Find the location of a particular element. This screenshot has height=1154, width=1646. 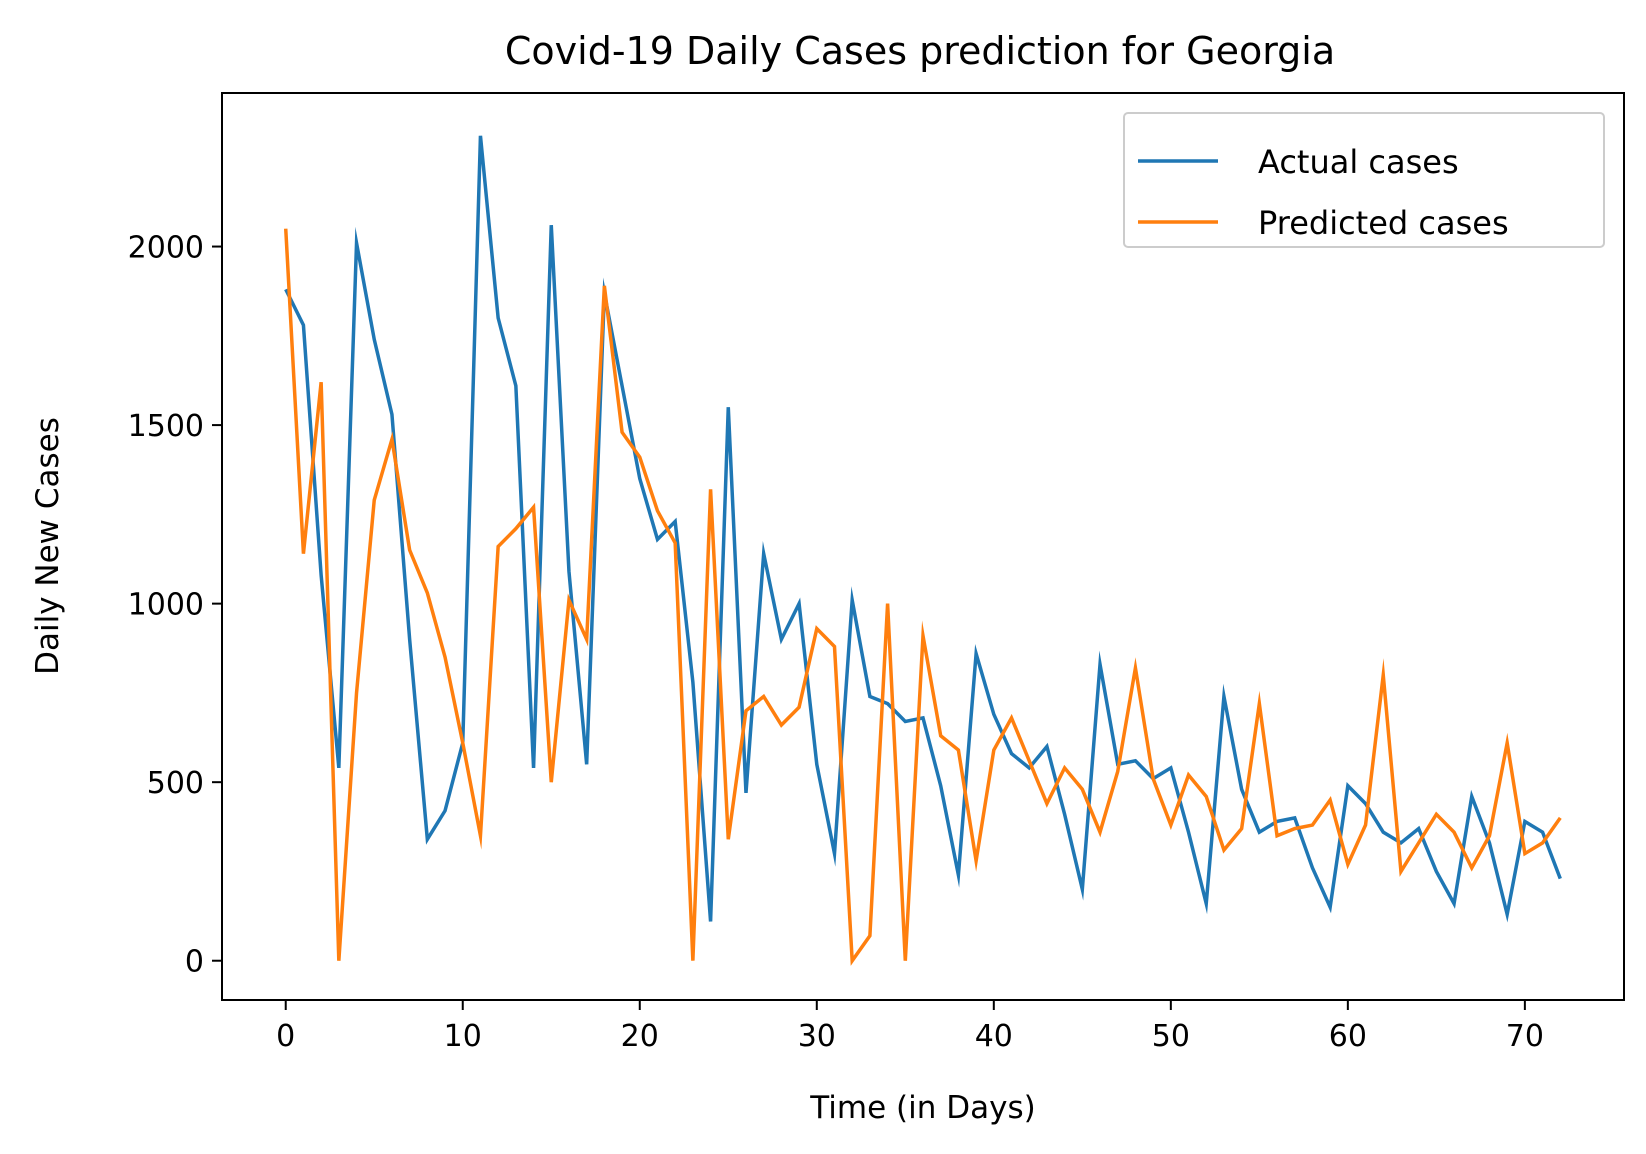

y-tick-label: 0 is located at coordinates (194, 962).